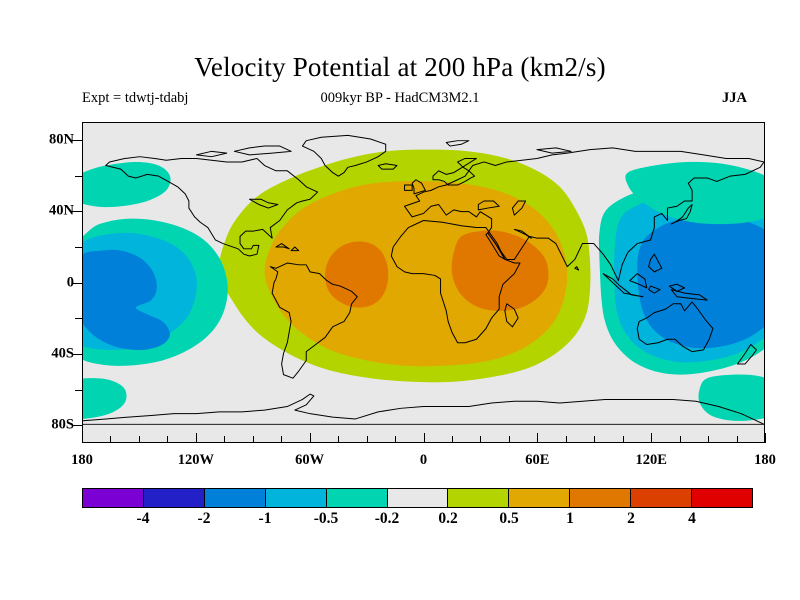  What do you see at coordinates (400, 98) in the screenshot?
I see `figure-subtitle: 009kyr BP - HadCM3M2.1` at bounding box center [400, 98].